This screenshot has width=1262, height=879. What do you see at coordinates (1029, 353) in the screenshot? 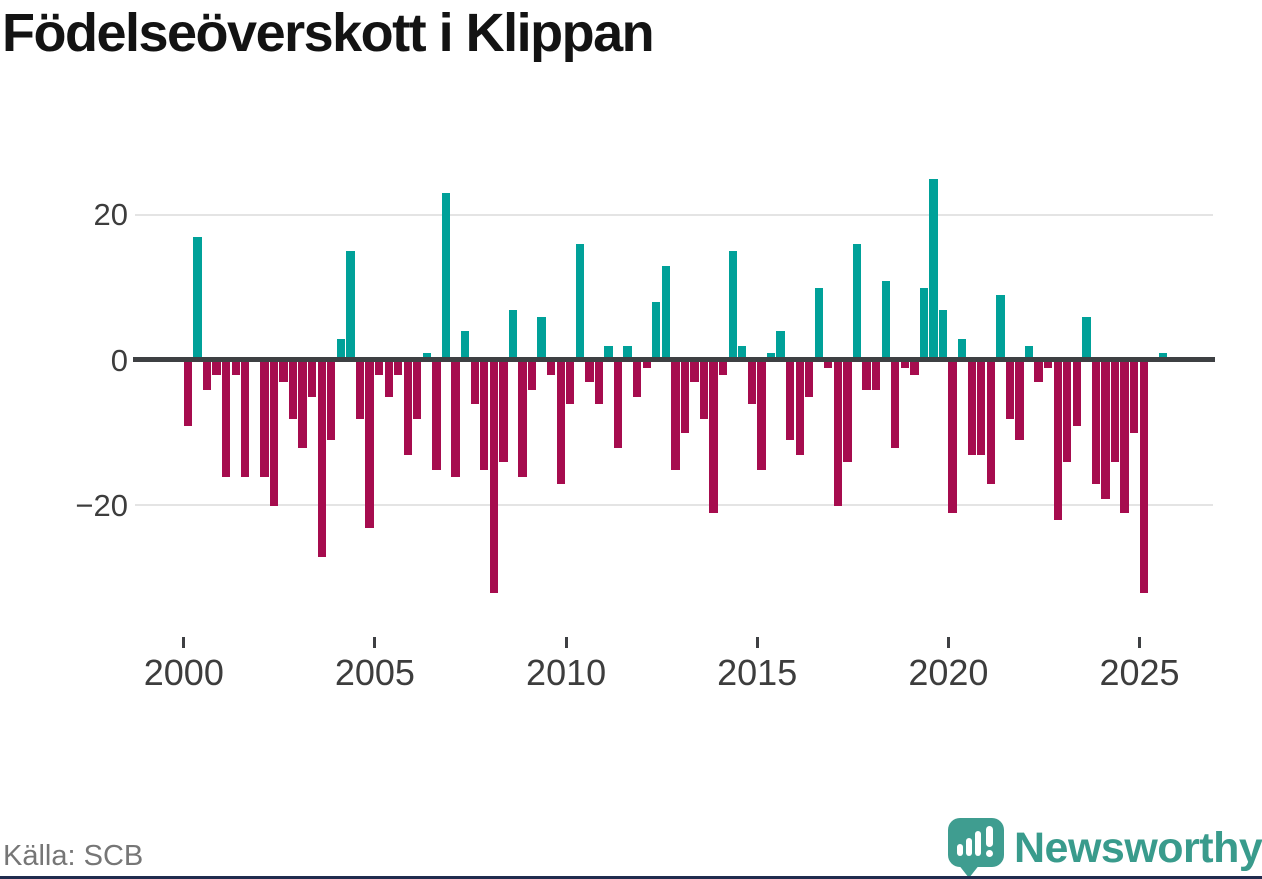
I see `bar-2022Q1` at bounding box center [1029, 353].